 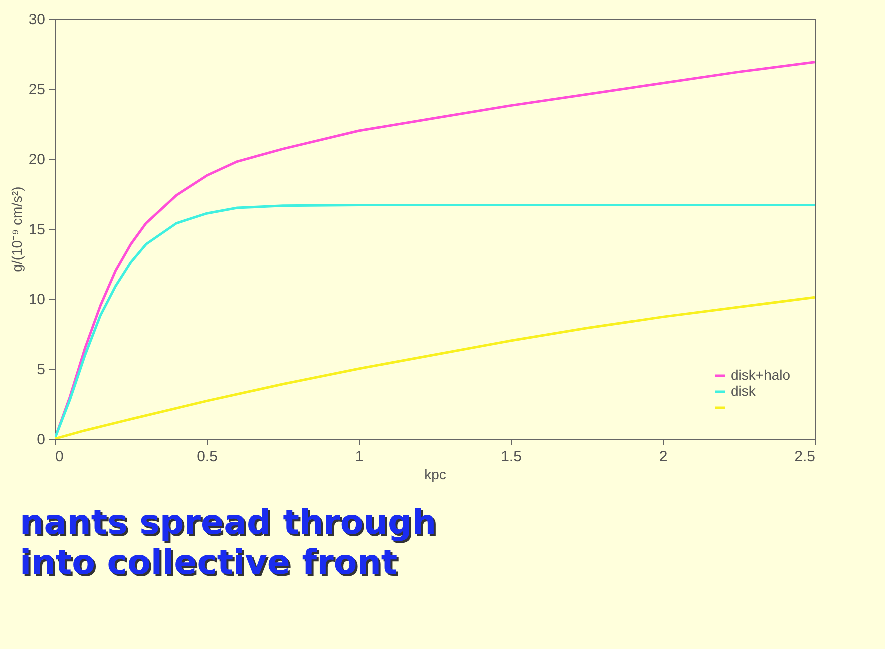 What do you see at coordinates (37, 90) in the screenshot?
I see `y-tick-label: 25` at bounding box center [37, 90].